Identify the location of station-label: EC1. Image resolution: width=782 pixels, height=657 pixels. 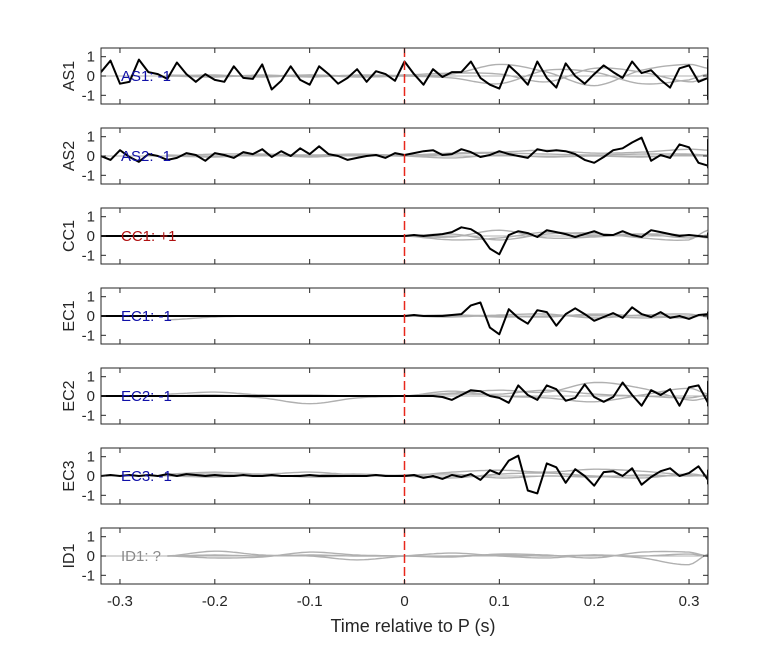
(69, 315).